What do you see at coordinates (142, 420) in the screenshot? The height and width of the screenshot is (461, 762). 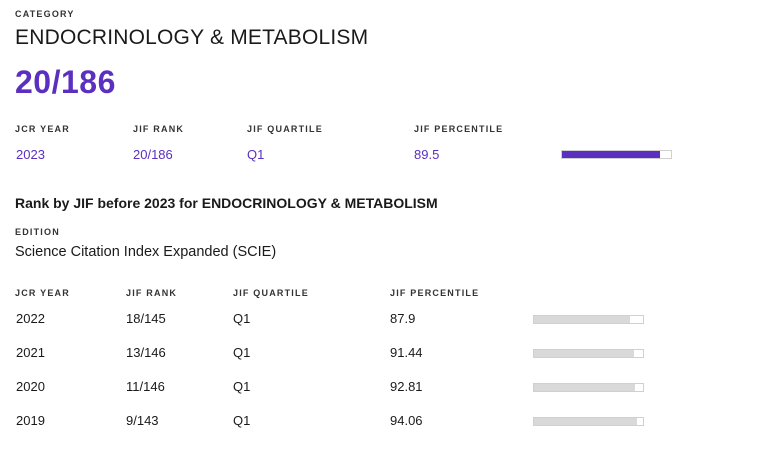 I see `cell-jif-rank: 9/143` at bounding box center [142, 420].